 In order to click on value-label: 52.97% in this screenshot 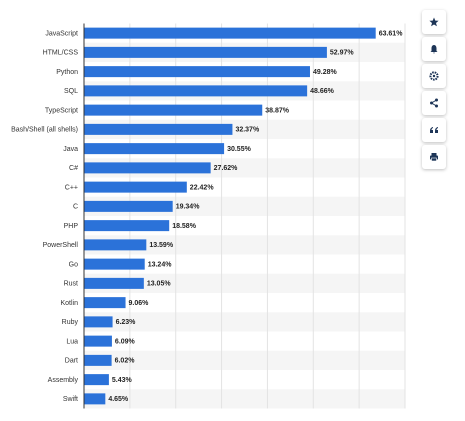, I will do `click(342, 53)`.